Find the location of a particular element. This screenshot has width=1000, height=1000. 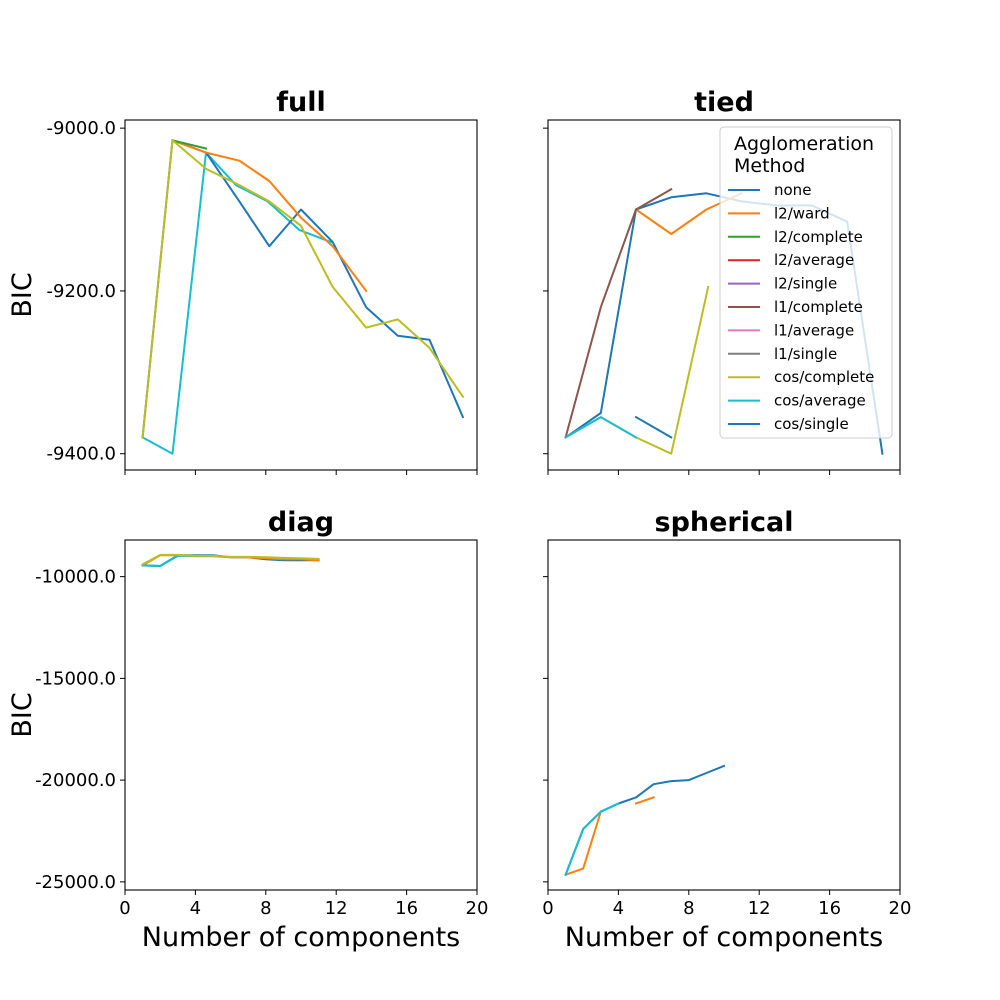

legend-title: Agglomeration is located at coordinates (804, 144).